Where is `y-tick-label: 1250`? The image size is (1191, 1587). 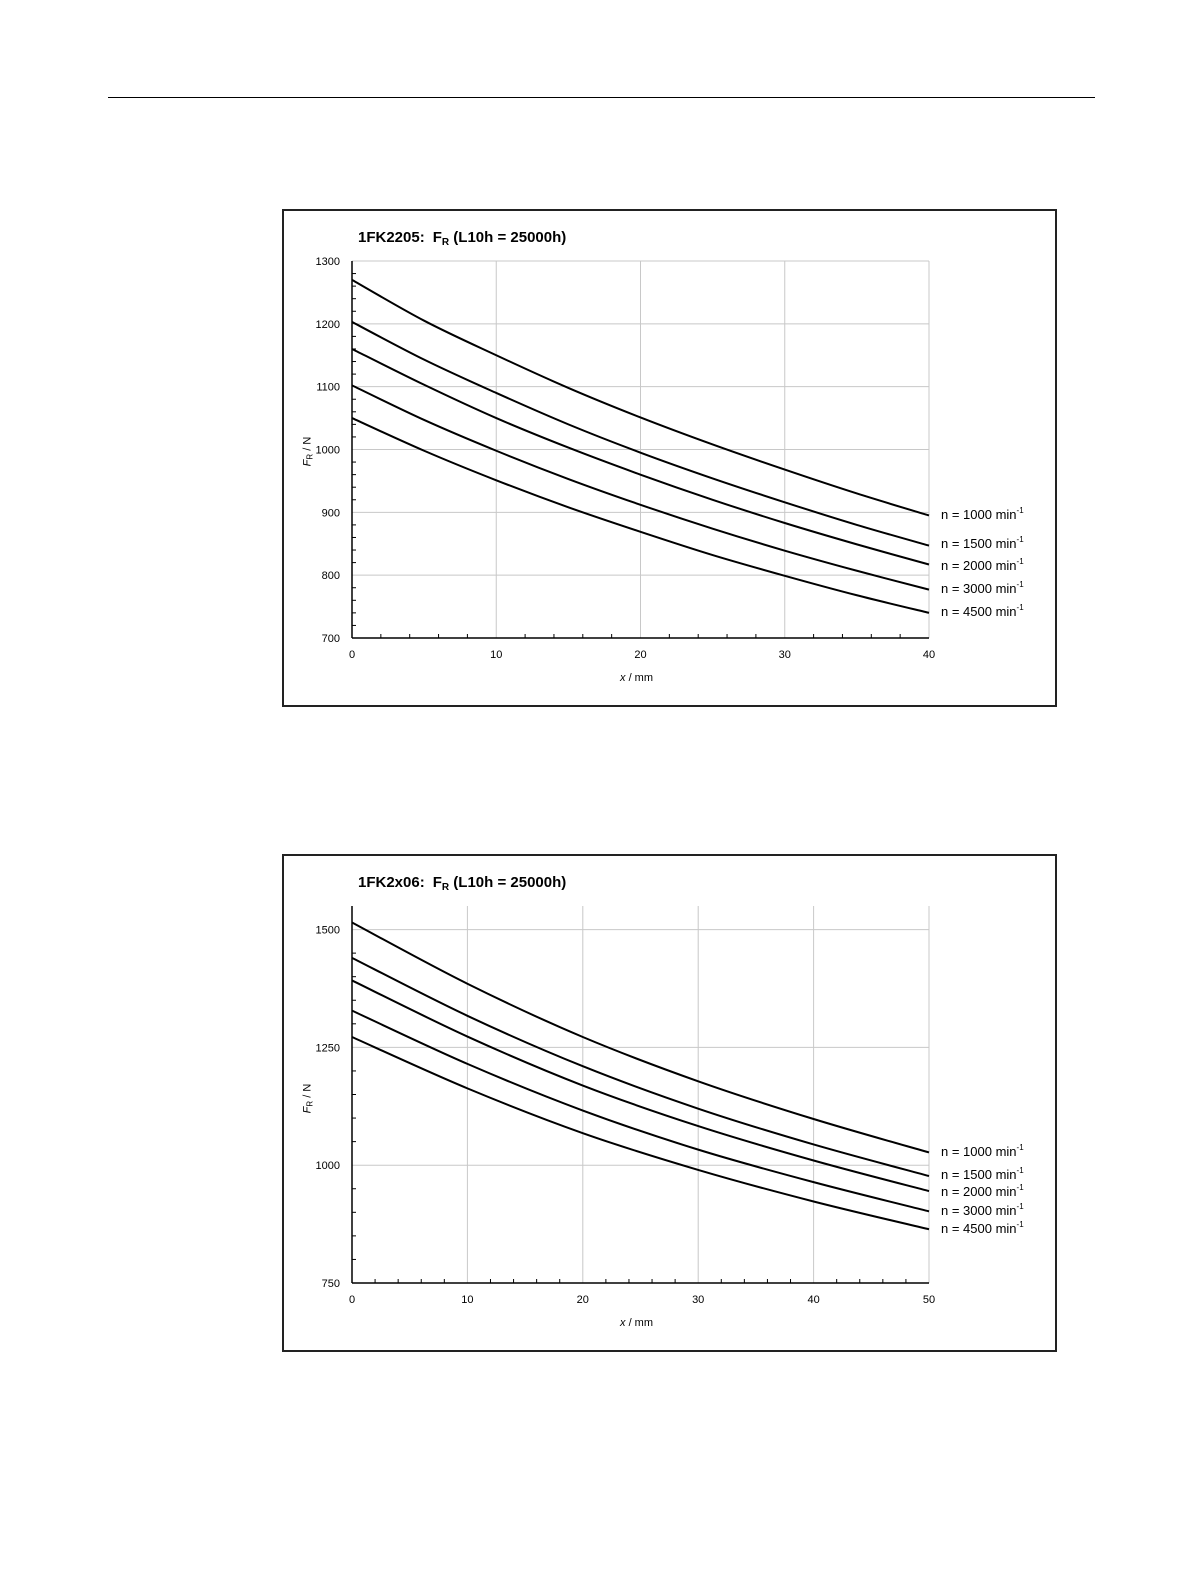 y-tick-label: 1250 is located at coordinates (328, 1048).